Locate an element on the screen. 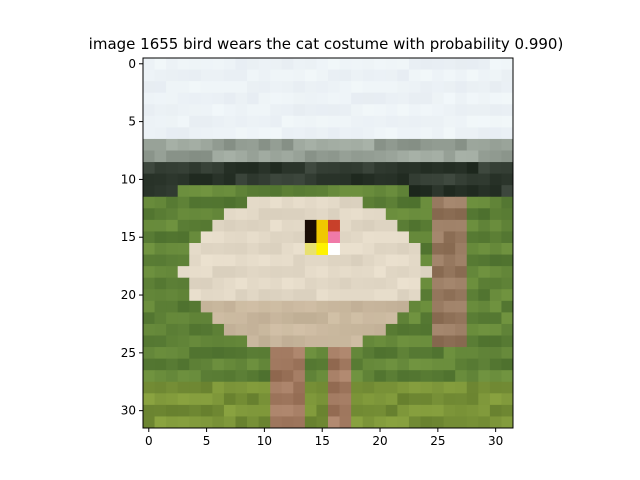  y-tick-label: 5 is located at coordinates (132, 122).